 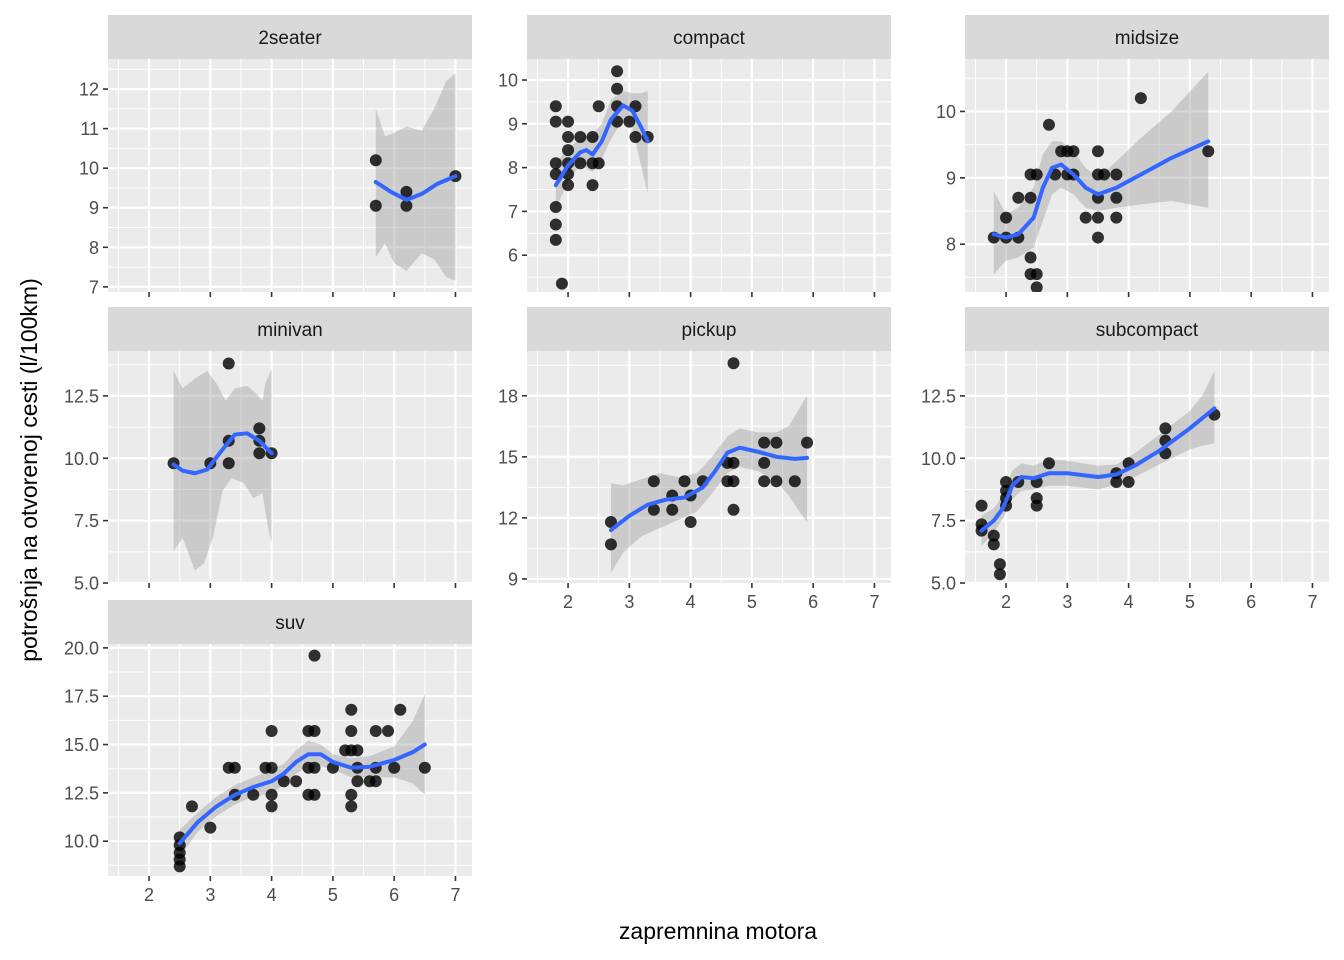 I want to click on facet-panel-pickup: pickup 9 12 15 18 2 3 4 5 6 7, so click(x=694, y=459).